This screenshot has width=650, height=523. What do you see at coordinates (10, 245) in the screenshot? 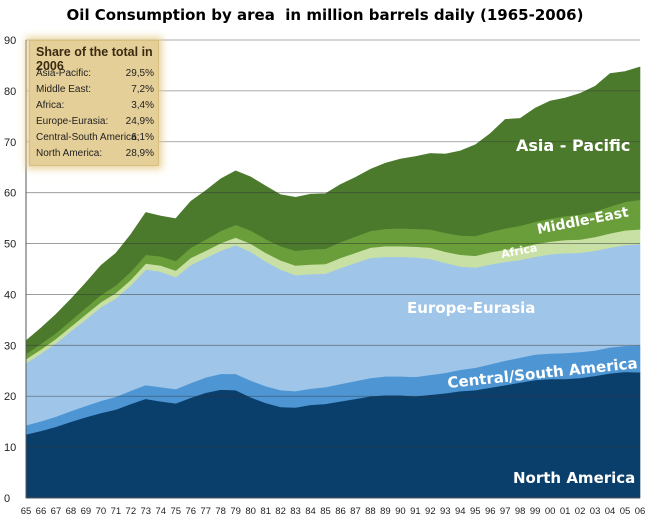
I see `y-tick-label: 50` at bounding box center [10, 245].